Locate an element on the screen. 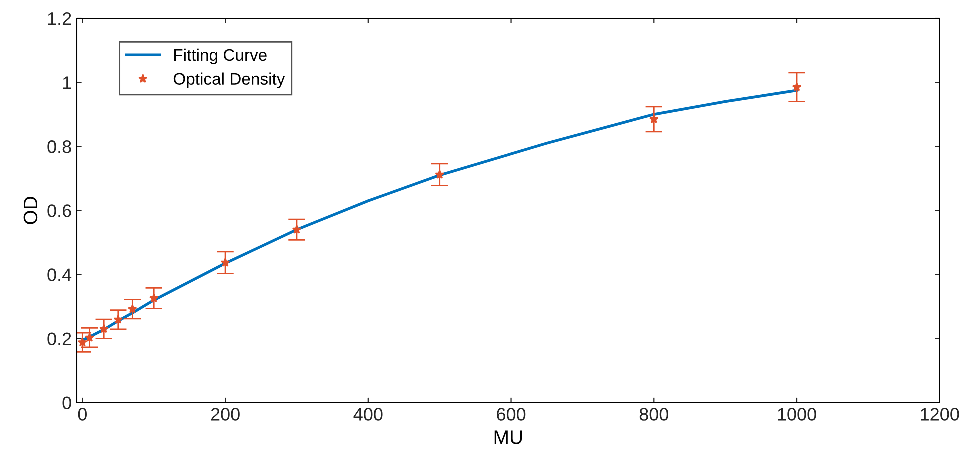  x-tick-label: 800 is located at coordinates (654, 414).